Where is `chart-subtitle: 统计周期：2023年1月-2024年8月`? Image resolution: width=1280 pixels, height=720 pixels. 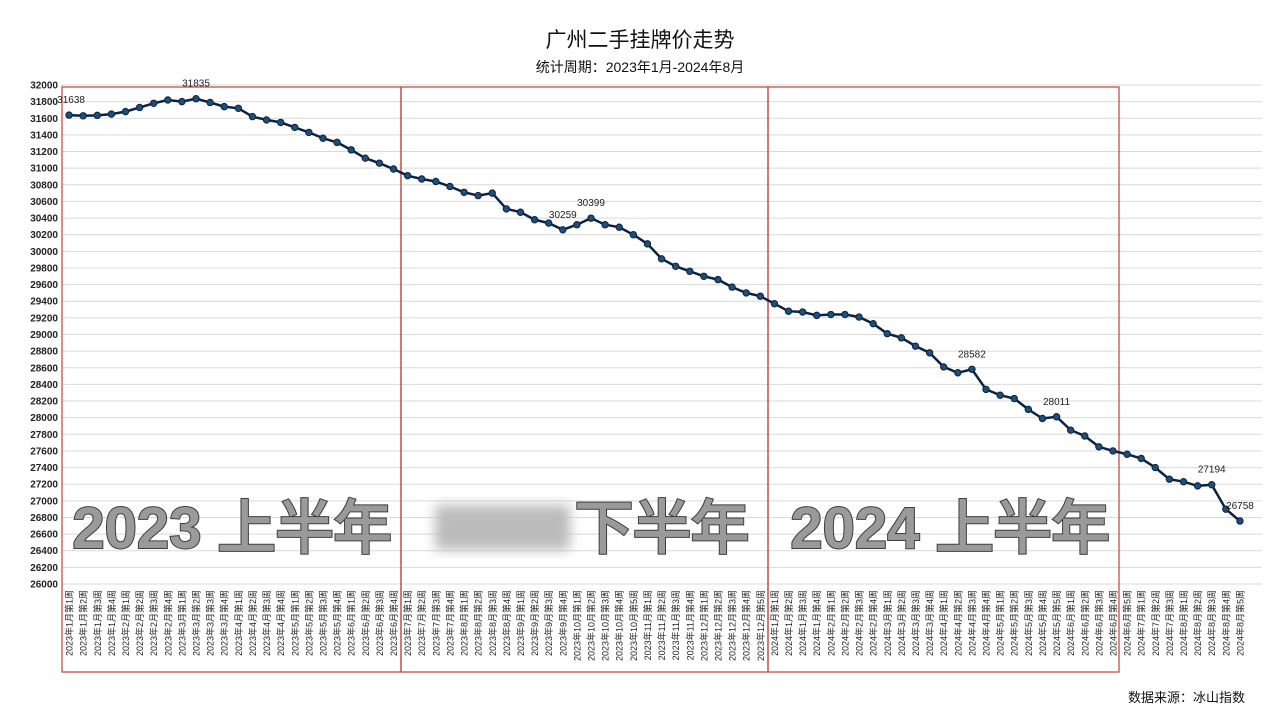 chart-subtitle: 统计周期：2023年1月-2024年8月 is located at coordinates (640, 67).